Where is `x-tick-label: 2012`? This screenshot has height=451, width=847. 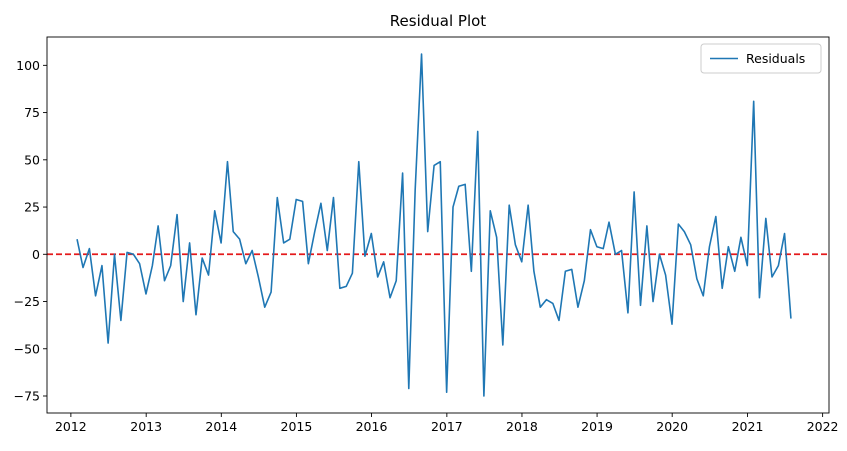
x-tick-label: 2012 is located at coordinates (71, 426).